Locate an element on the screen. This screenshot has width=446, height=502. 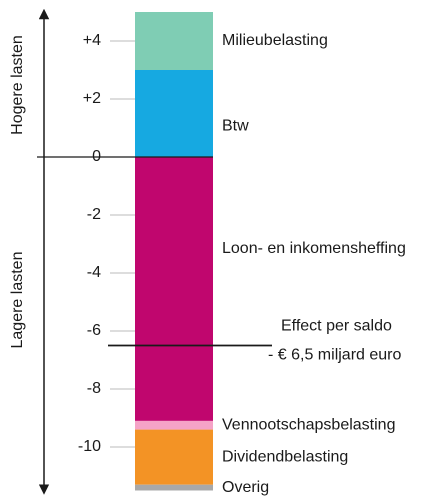
y-tick-label: -2 is located at coordinates (94, 214).